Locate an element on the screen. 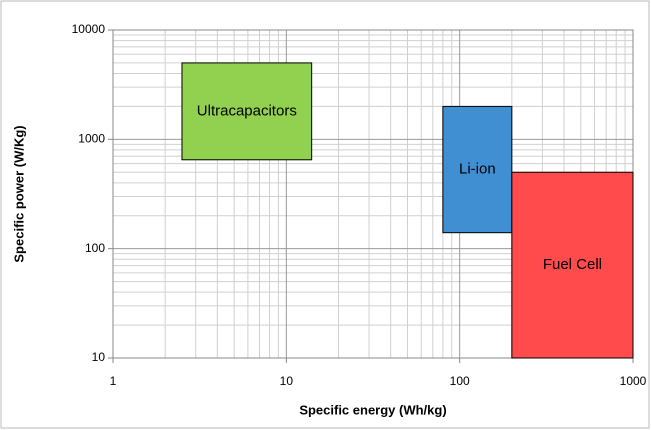 This screenshot has width=651, height=430. y-tick-label: 100 is located at coordinates (95, 248).